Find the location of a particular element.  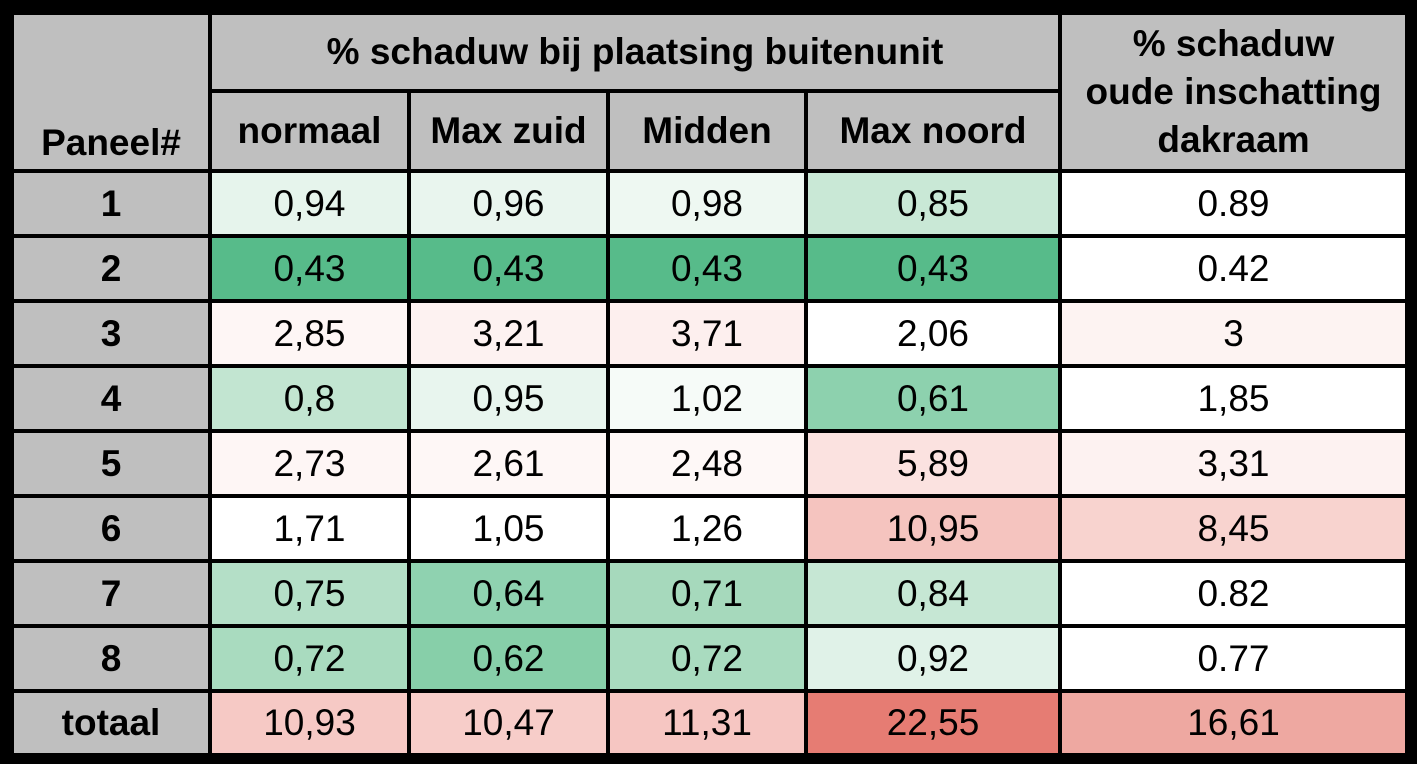

cell-value-oud: 8,45 is located at coordinates (1233, 528).